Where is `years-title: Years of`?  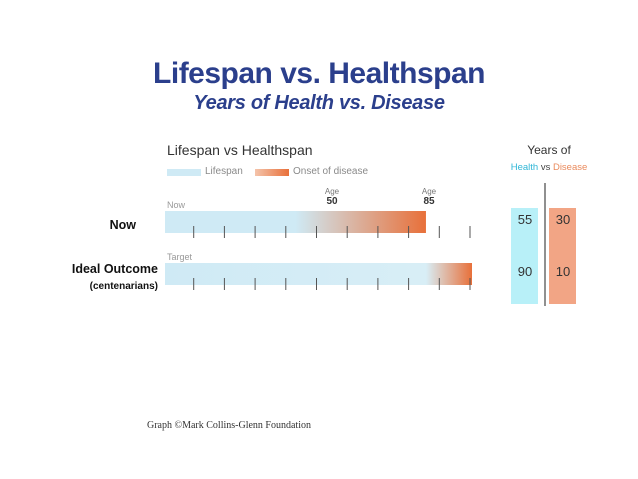 years-title: Years of is located at coordinates (549, 150).